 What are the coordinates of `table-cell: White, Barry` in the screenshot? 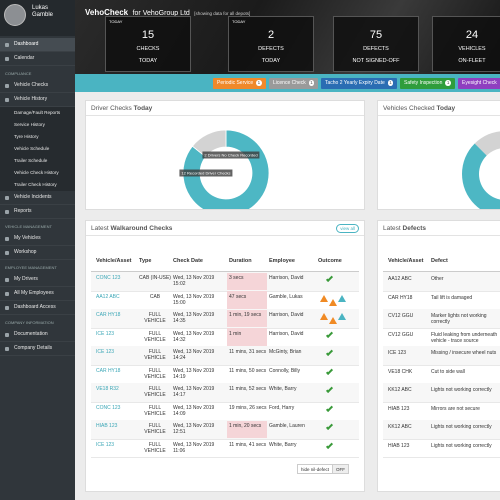 It's located at (283, 389).